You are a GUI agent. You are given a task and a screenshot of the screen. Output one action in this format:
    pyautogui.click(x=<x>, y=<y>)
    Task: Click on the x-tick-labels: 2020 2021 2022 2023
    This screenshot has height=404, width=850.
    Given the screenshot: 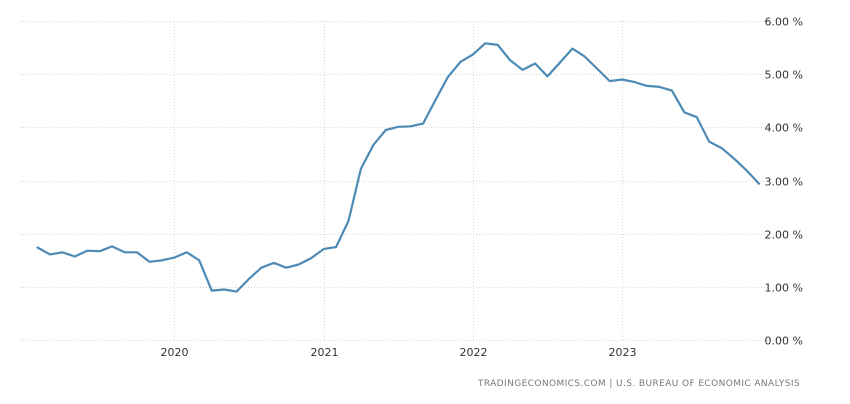 What is the action you would take?
    pyautogui.click(x=399, y=352)
    